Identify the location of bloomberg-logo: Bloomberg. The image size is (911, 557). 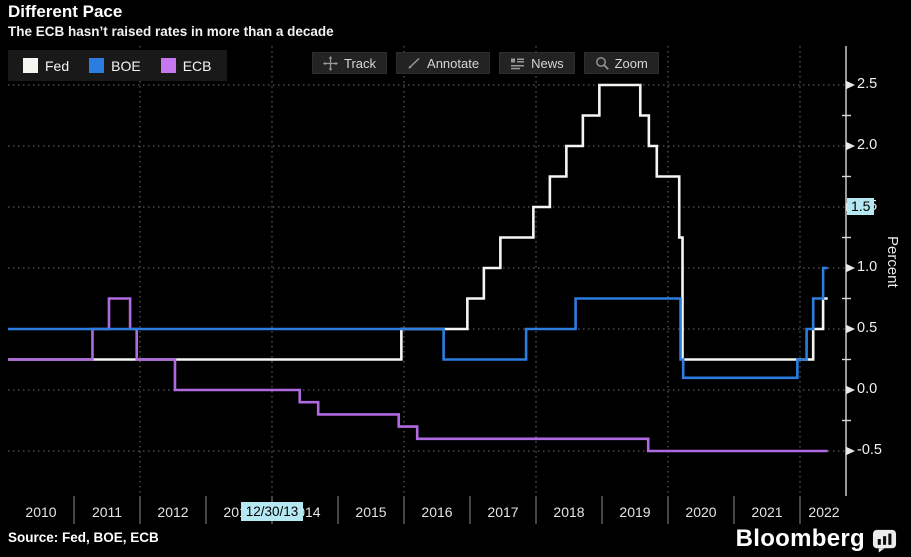
(800, 538).